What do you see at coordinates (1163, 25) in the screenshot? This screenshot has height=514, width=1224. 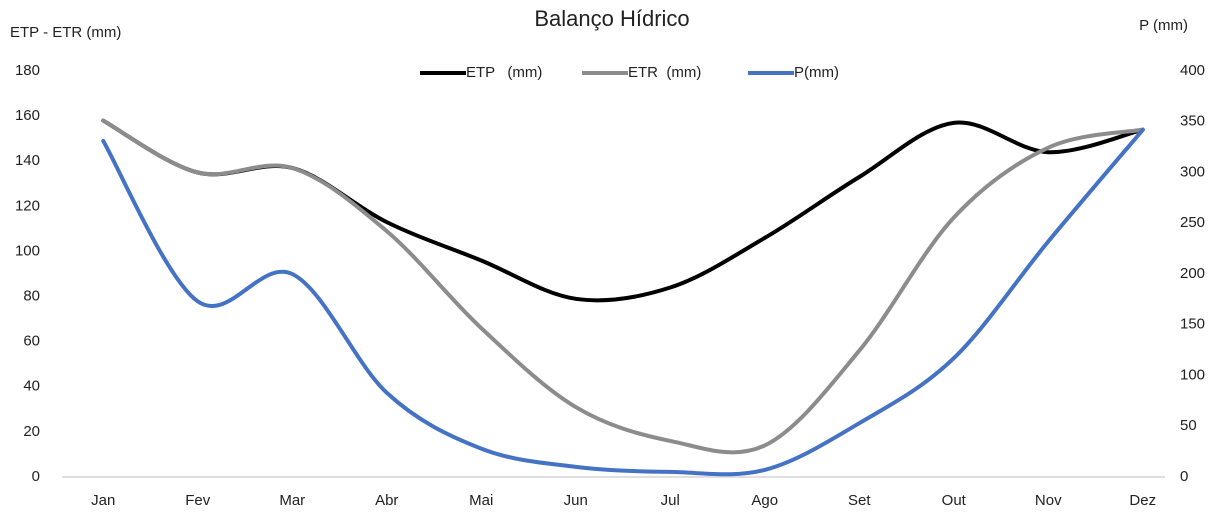 I see `y2-axis-label: P (mm)` at bounding box center [1163, 25].